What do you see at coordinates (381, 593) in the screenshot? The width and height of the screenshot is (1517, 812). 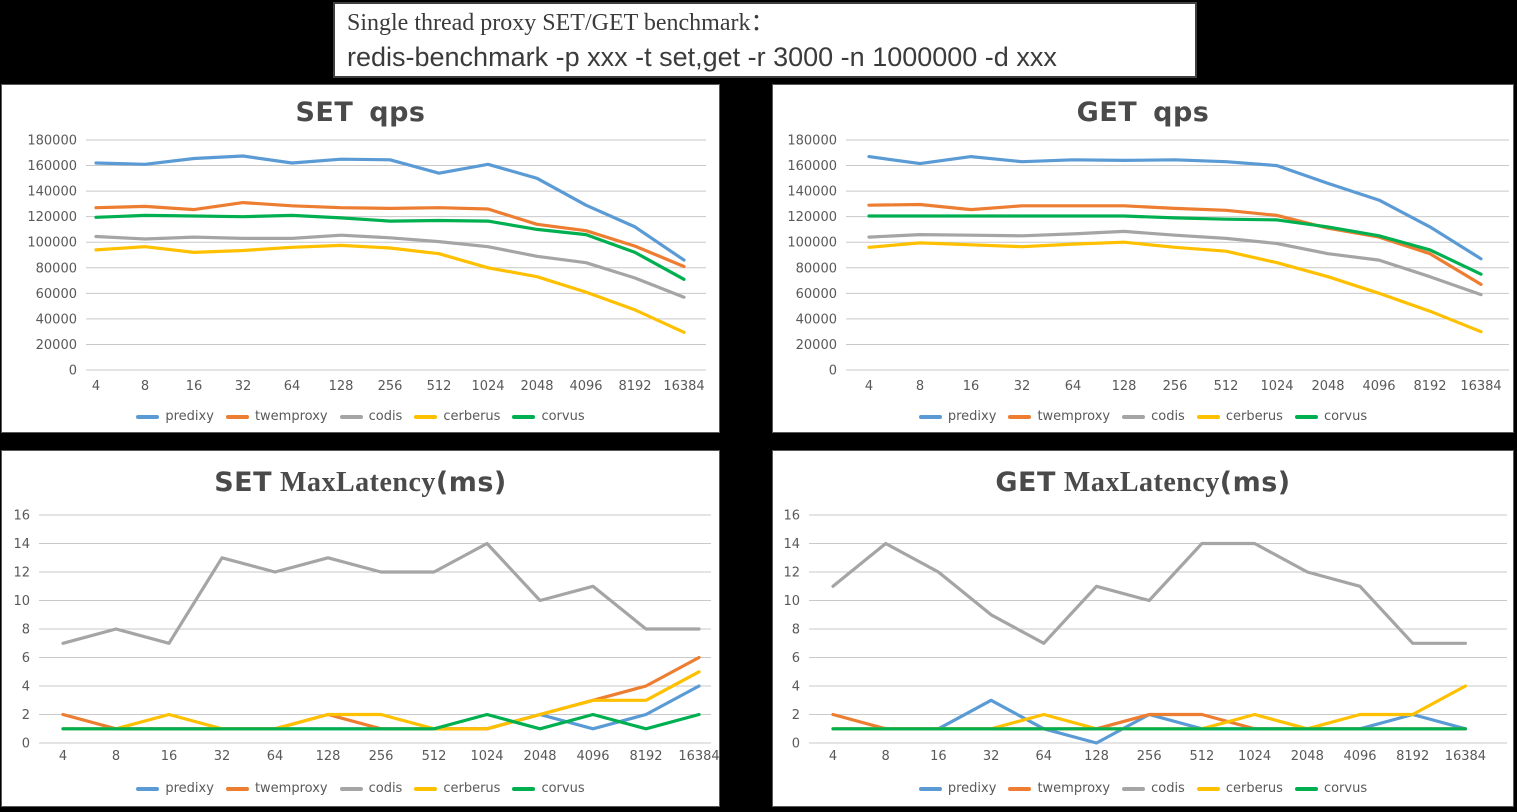 I see `series-line-codis` at bounding box center [381, 593].